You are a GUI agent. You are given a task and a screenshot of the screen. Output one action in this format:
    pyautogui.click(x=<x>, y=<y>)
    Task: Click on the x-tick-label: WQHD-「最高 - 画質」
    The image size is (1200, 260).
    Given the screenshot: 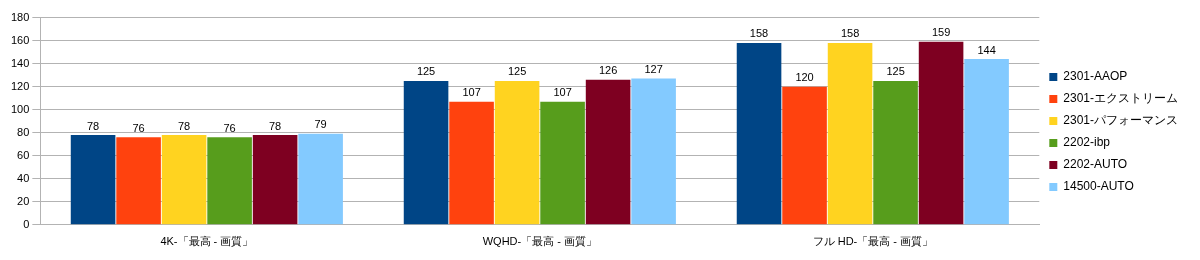 What is the action you would take?
    pyautogui.click(x=539, y=241)
    